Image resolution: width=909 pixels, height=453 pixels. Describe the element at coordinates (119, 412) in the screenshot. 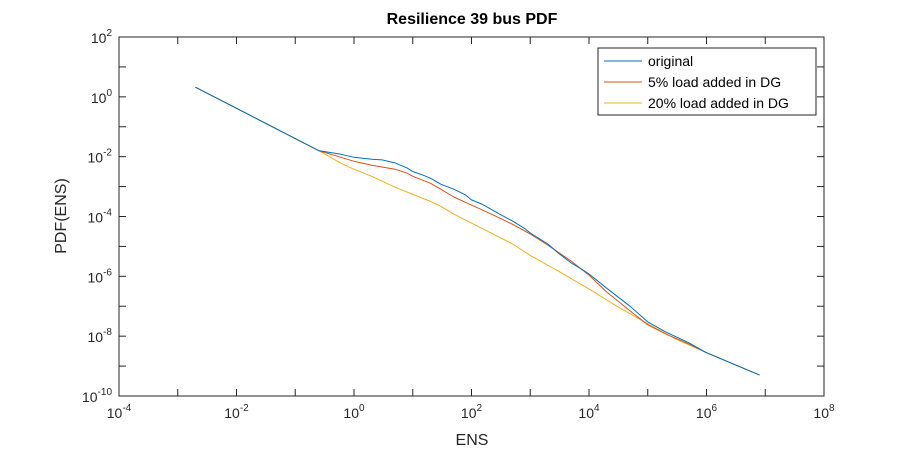

I see `x-tick-label: 10⁻⁴` at that location.